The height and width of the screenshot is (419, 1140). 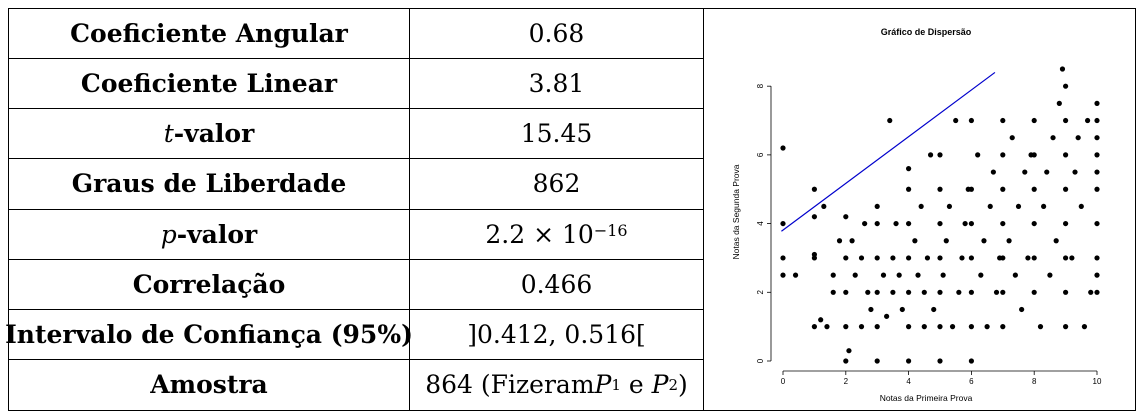 What do you see at coordinates (556, 184) in the screenshot?
I see `value-degrees-freedom: 862` at bounding box center [556, 184].